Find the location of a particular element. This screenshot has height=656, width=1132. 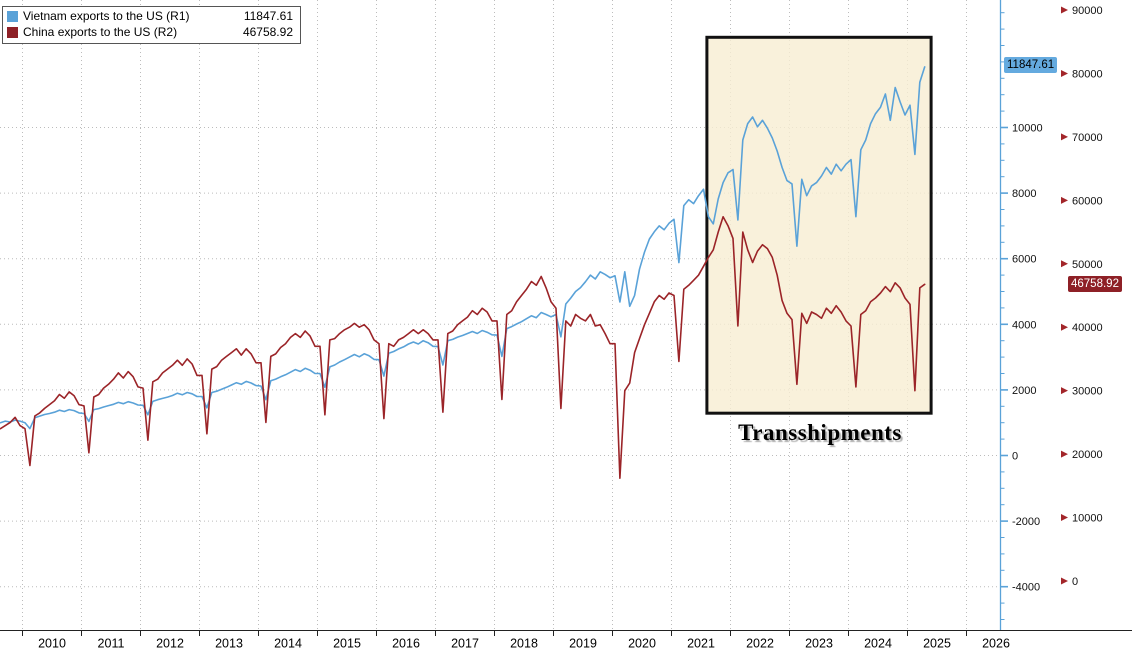

r1-tick-label: 0 is located at coordinates (1015, 457).